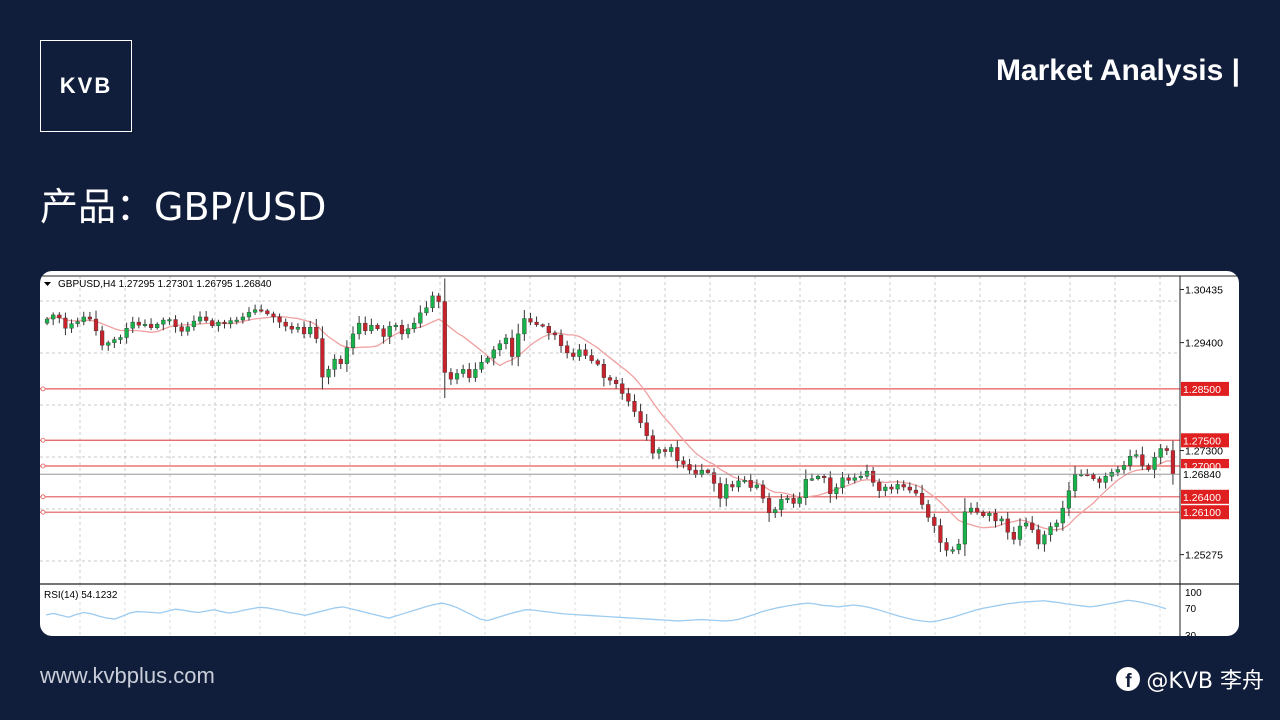 This screenshot has height=720, width=1280. I want to click on product-title: 产品：GBP/USD, so click(183, 207).